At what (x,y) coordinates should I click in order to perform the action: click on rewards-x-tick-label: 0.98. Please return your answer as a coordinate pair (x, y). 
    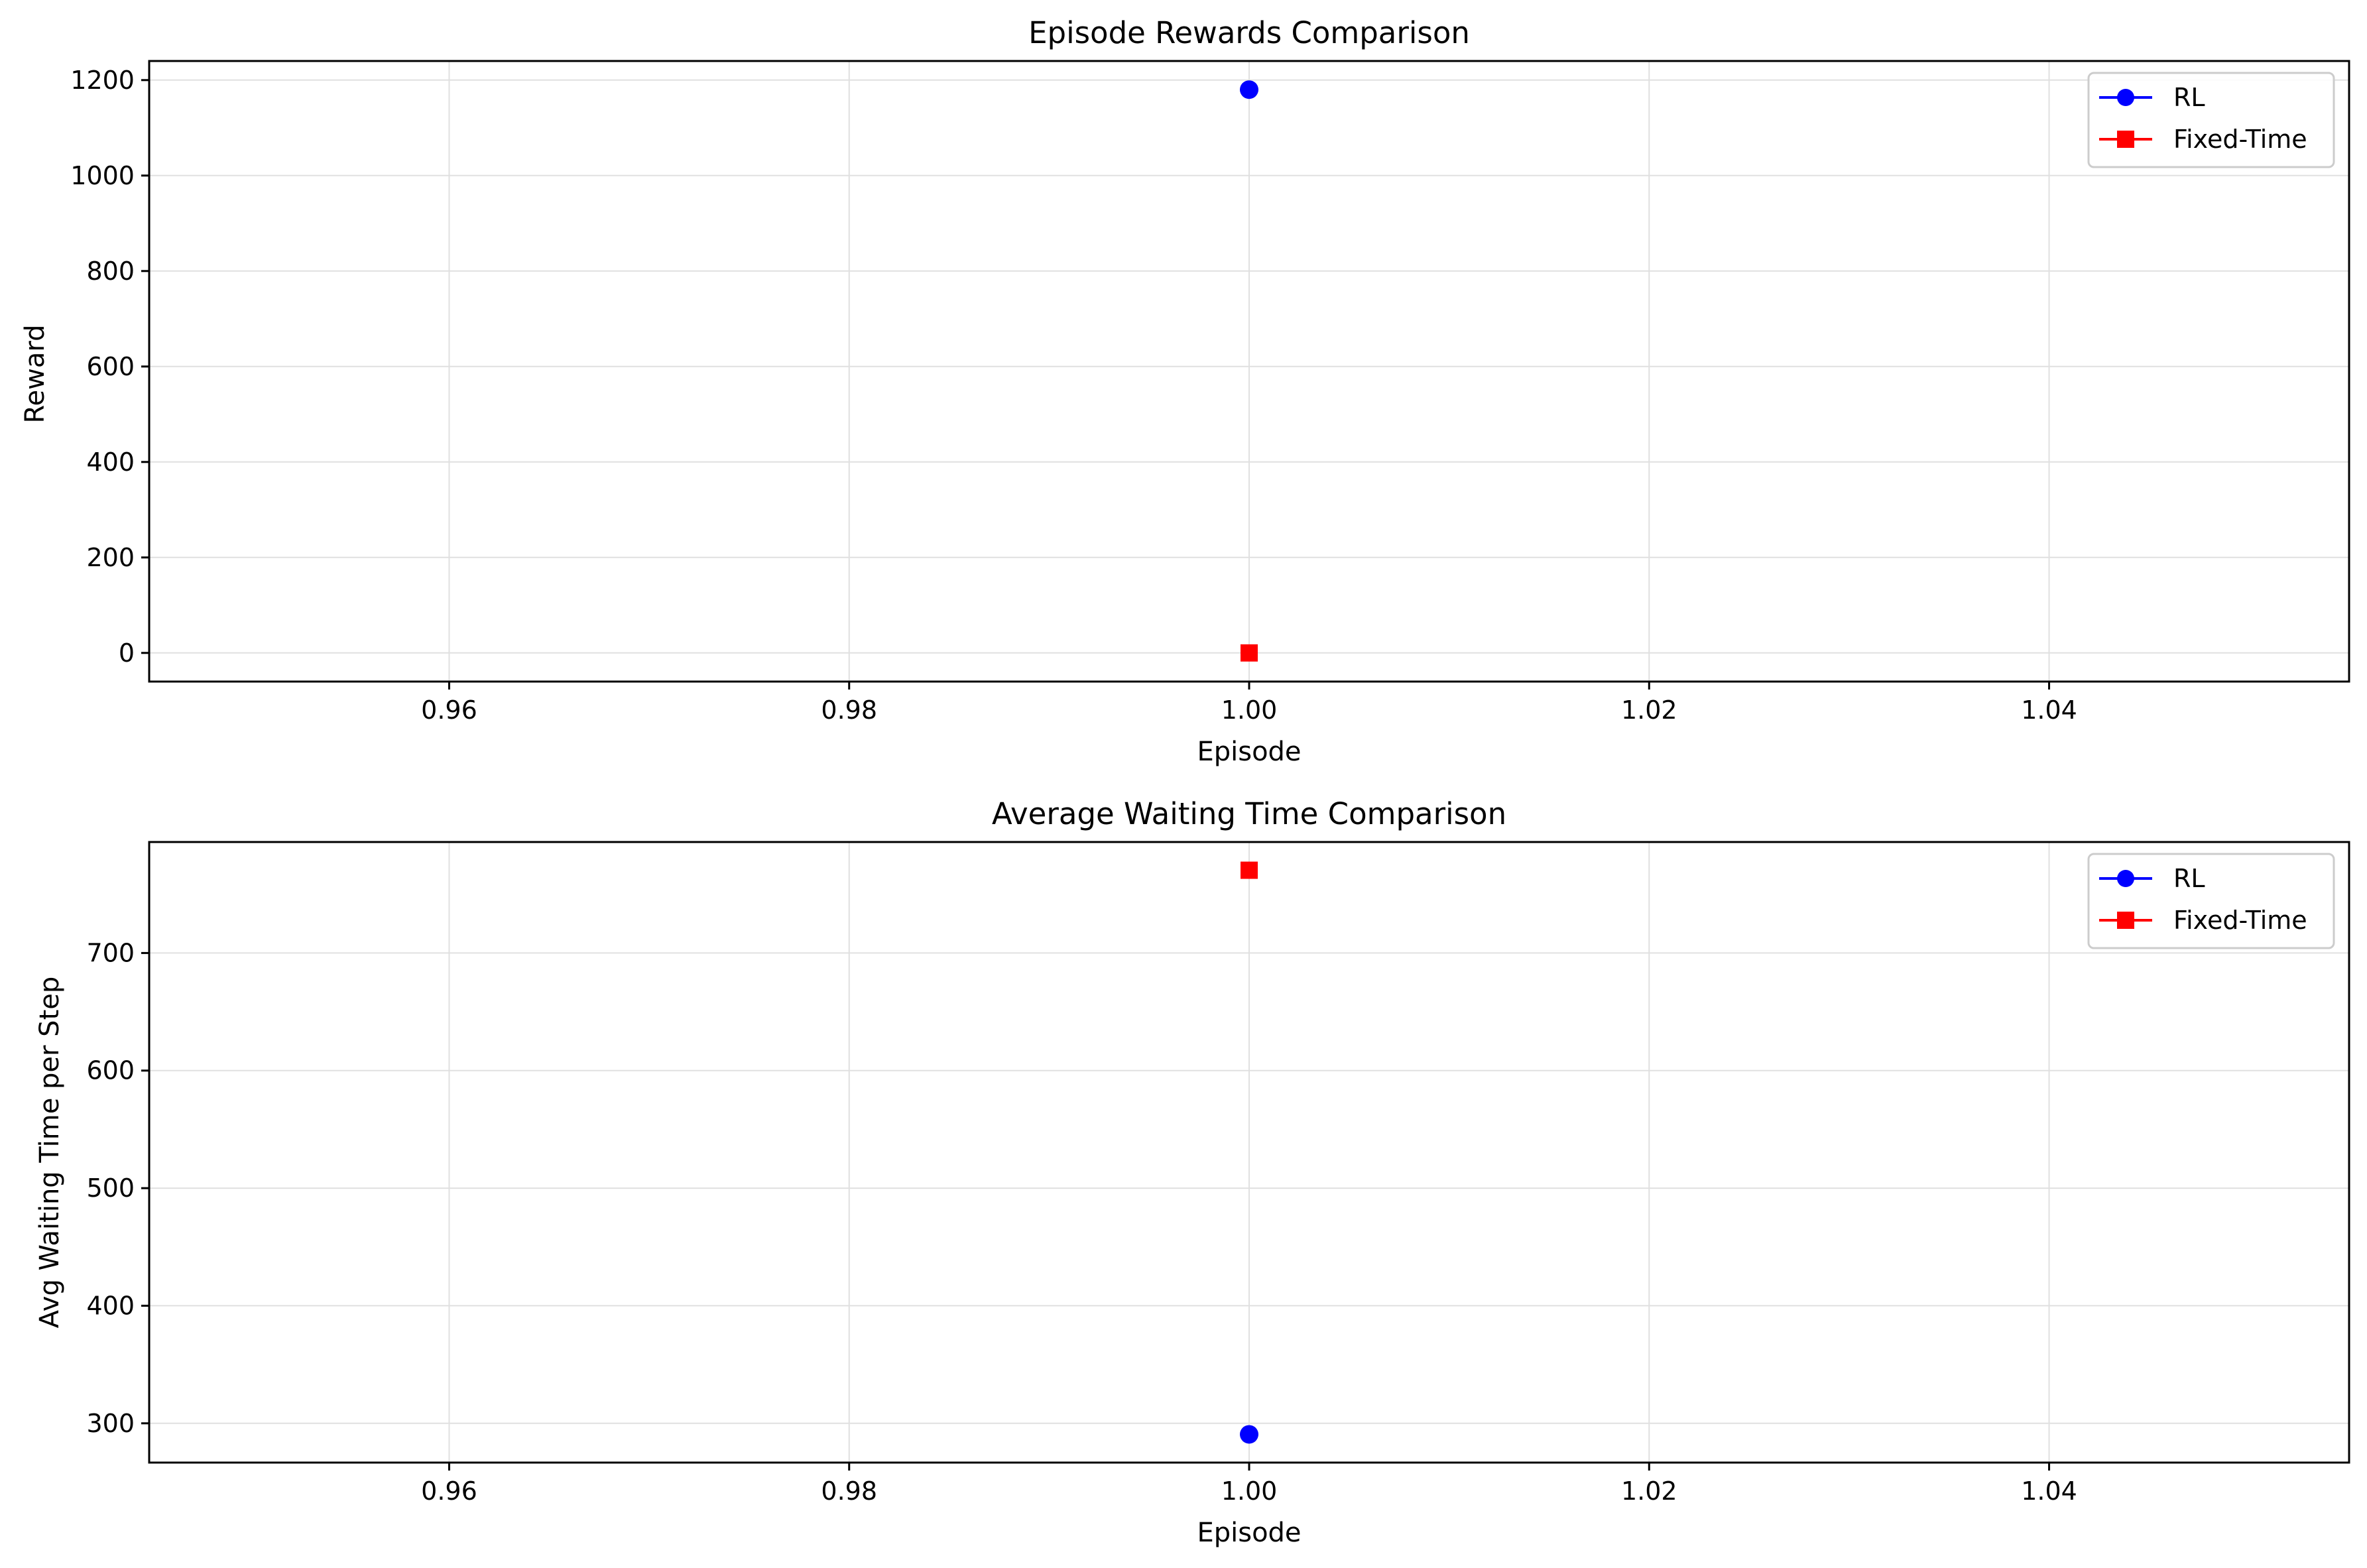
    Looking at the image, I should click on (849, 710).